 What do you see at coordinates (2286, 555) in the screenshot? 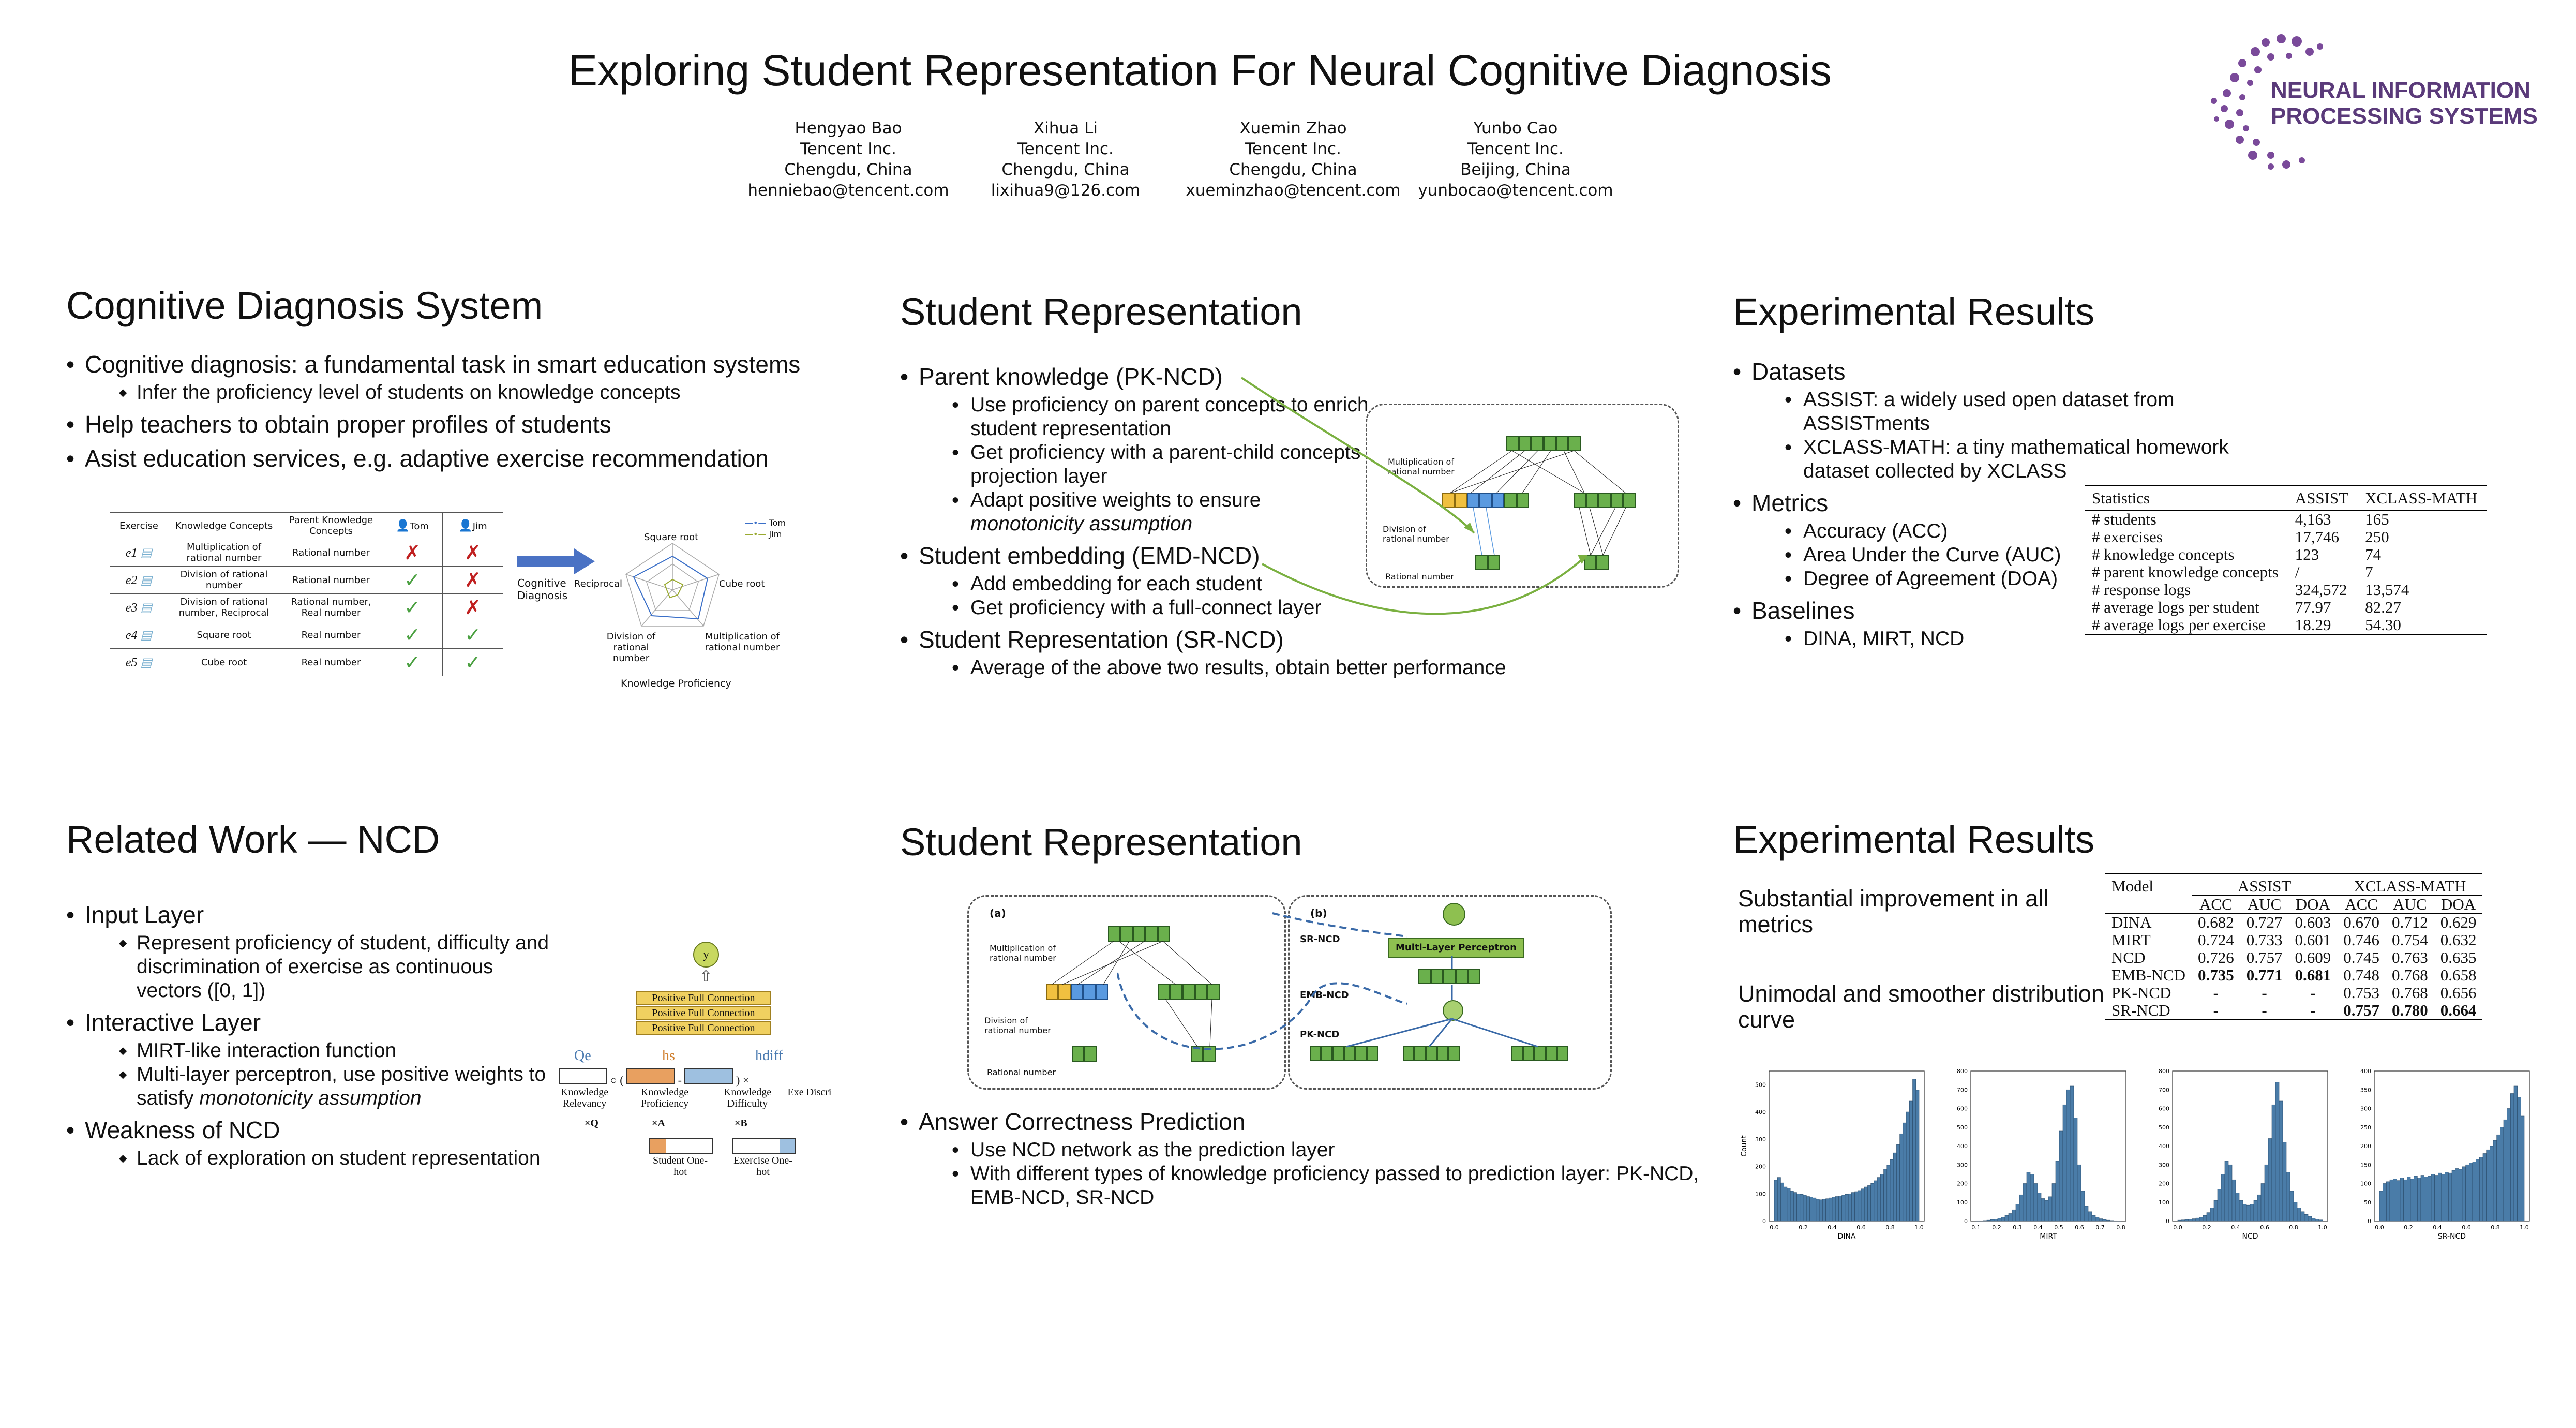
I see `table-row: # knowledge concepts 123 74` at bounding box center [2286, 555].